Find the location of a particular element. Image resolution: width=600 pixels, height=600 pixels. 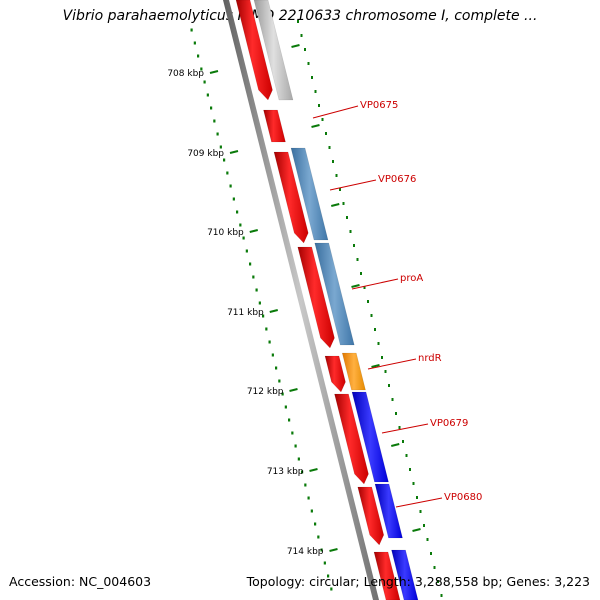

ruler-label: 712 kbp is located at coordinates (265, 392).